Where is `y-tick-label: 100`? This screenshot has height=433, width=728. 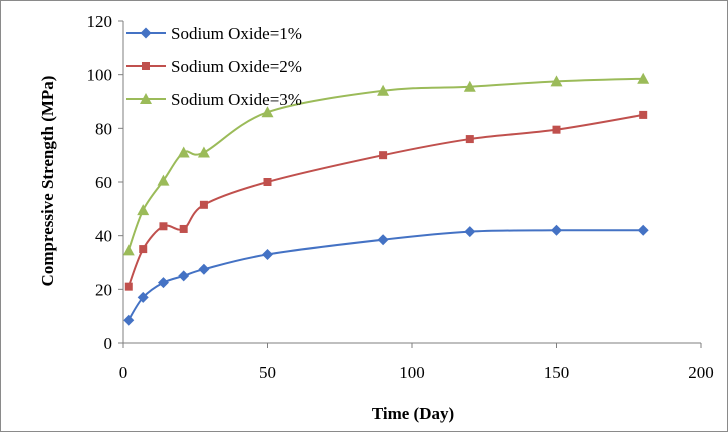
y-tick-label: 100 is located at coordinates (100, 75).